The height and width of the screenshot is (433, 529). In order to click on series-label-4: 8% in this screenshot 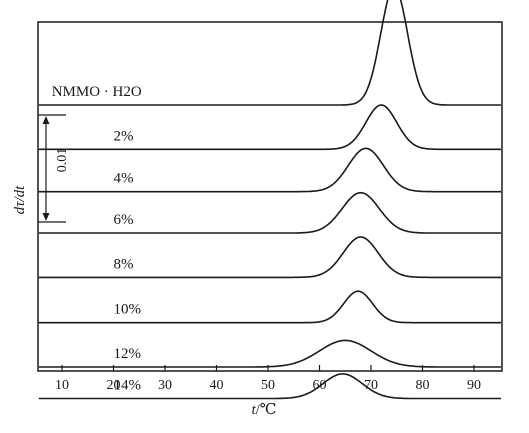, I will do `click(124, 264)`.